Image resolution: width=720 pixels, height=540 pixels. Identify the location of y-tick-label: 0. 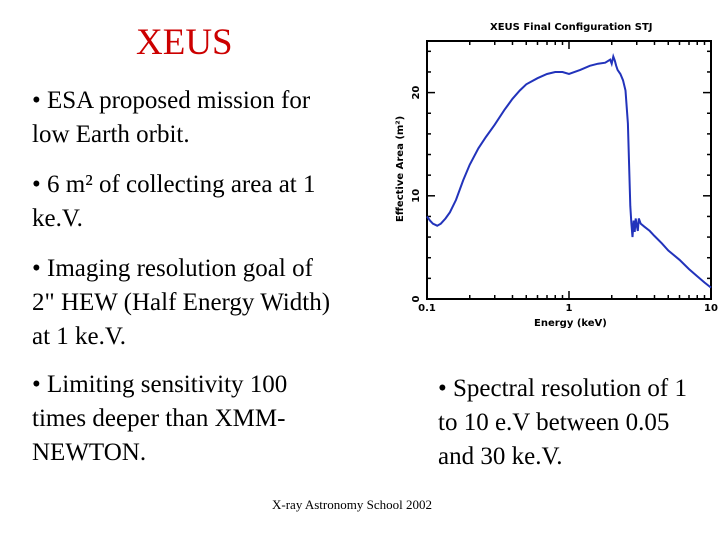
(416, 298).